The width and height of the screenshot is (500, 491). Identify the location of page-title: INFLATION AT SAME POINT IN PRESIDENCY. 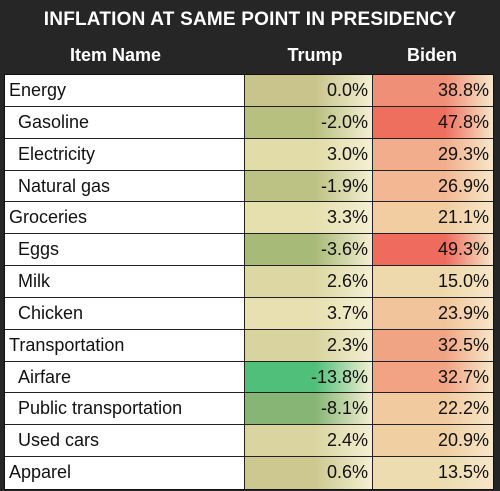
(250, 19).